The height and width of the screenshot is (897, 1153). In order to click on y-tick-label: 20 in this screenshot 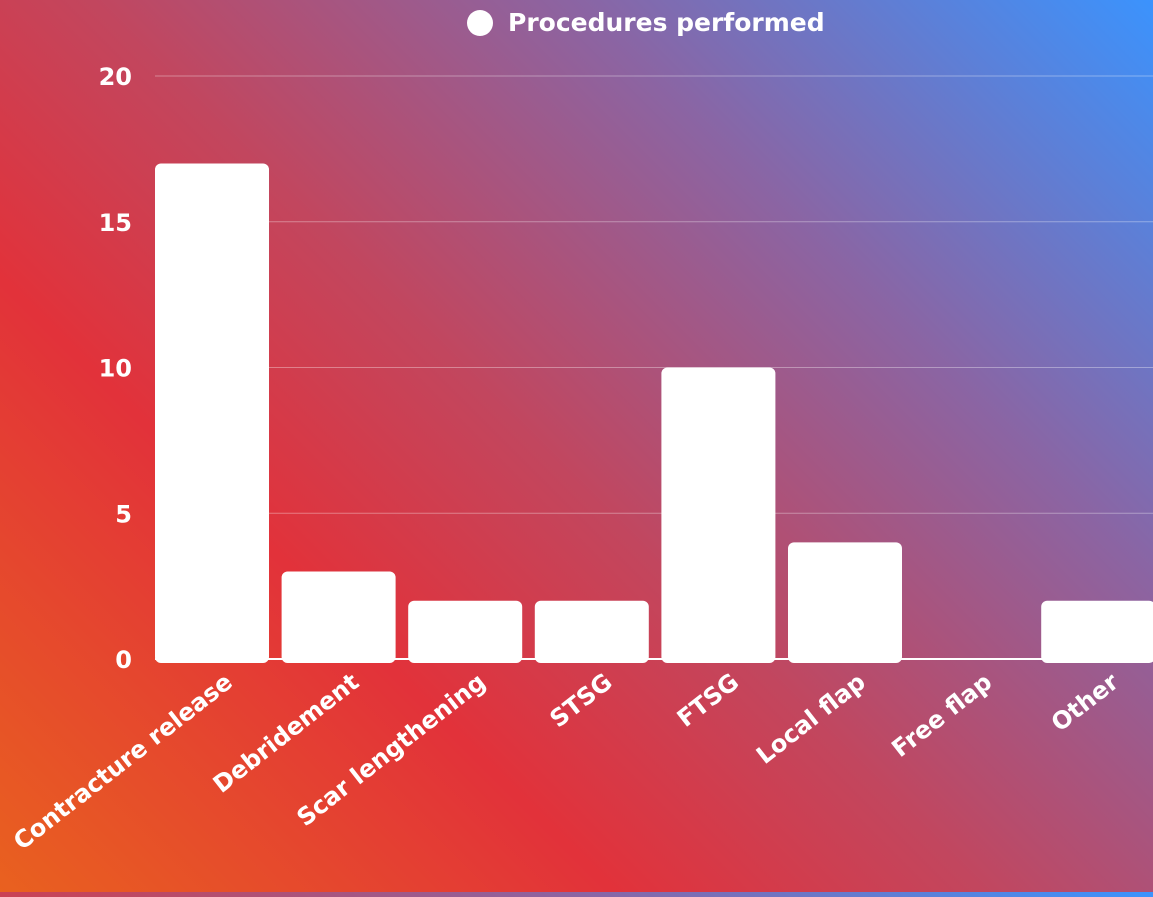, I will do `click(115, 77)`.